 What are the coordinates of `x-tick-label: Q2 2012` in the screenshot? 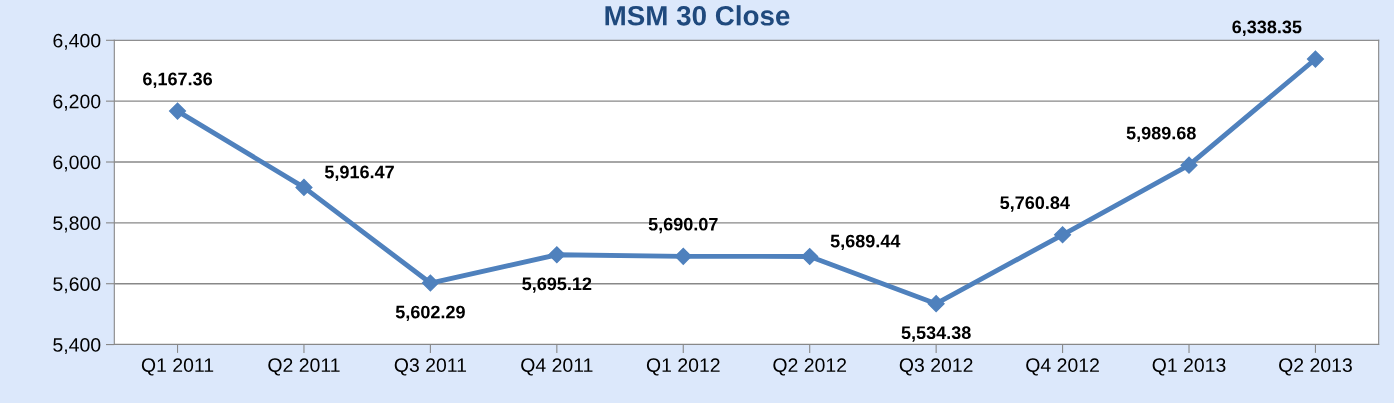 It's located at (810, 367).